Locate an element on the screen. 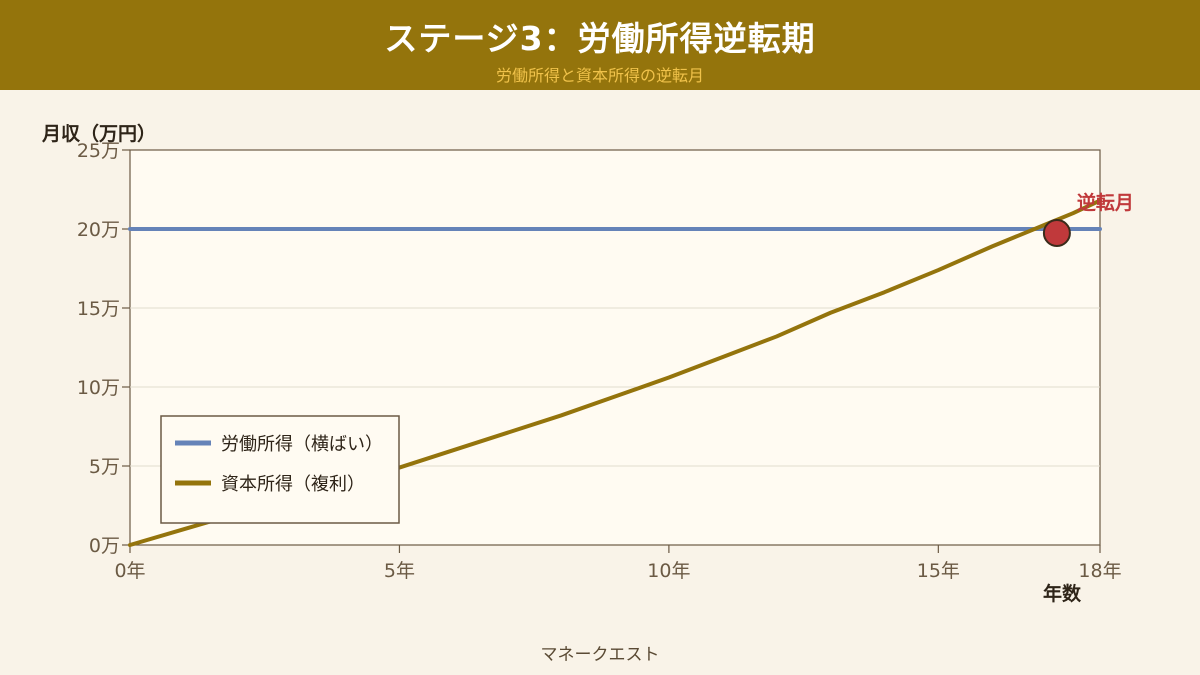  y-tick-label: 25万 is located at coordinates (98, 151).